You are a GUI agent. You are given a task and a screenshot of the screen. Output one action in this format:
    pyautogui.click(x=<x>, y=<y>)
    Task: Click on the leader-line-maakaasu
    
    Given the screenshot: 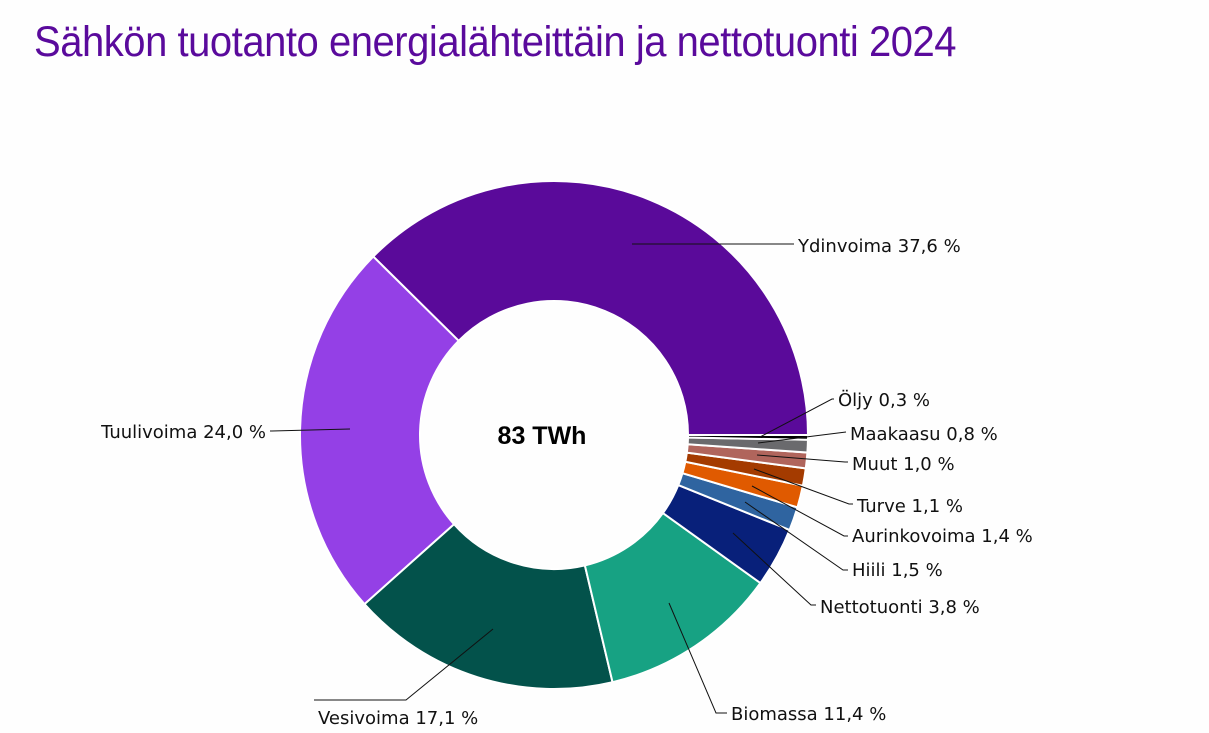 What is the action you would take?
    pyautogui.click(x=802, y=437)
    